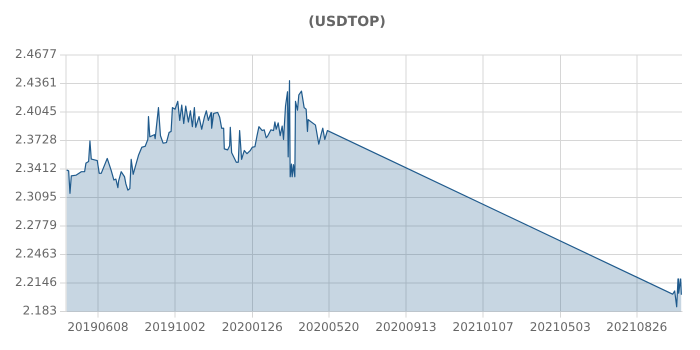 This screenshot has width=700, height=350. Describe the element at coordinates (35, 82) in the screenshot. I see `y-tick-label: 2.4361` at that location.